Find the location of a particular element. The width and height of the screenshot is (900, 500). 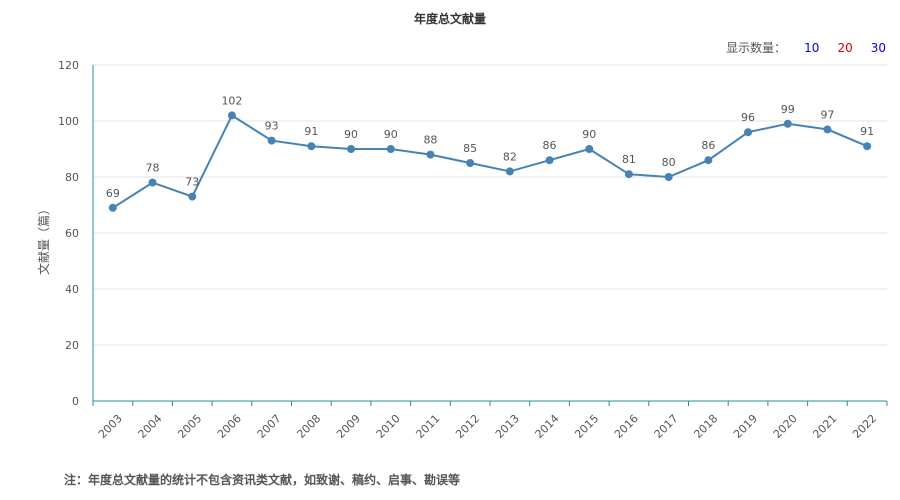

x-tick-label: 2022 is located at coordinates (864, 426).